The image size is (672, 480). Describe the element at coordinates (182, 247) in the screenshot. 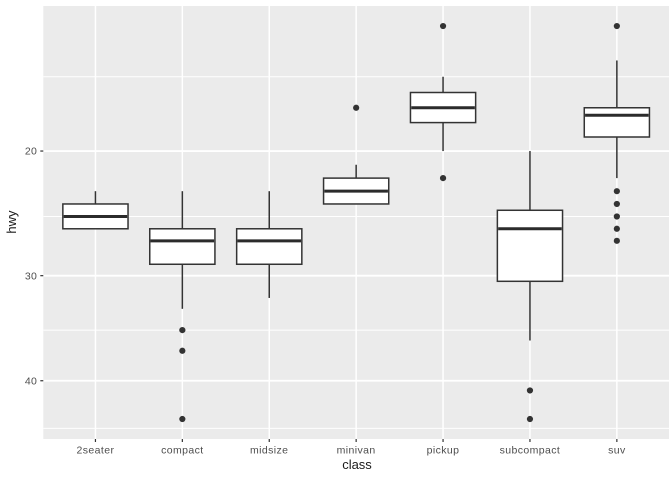

I see `box-compact` at that location.